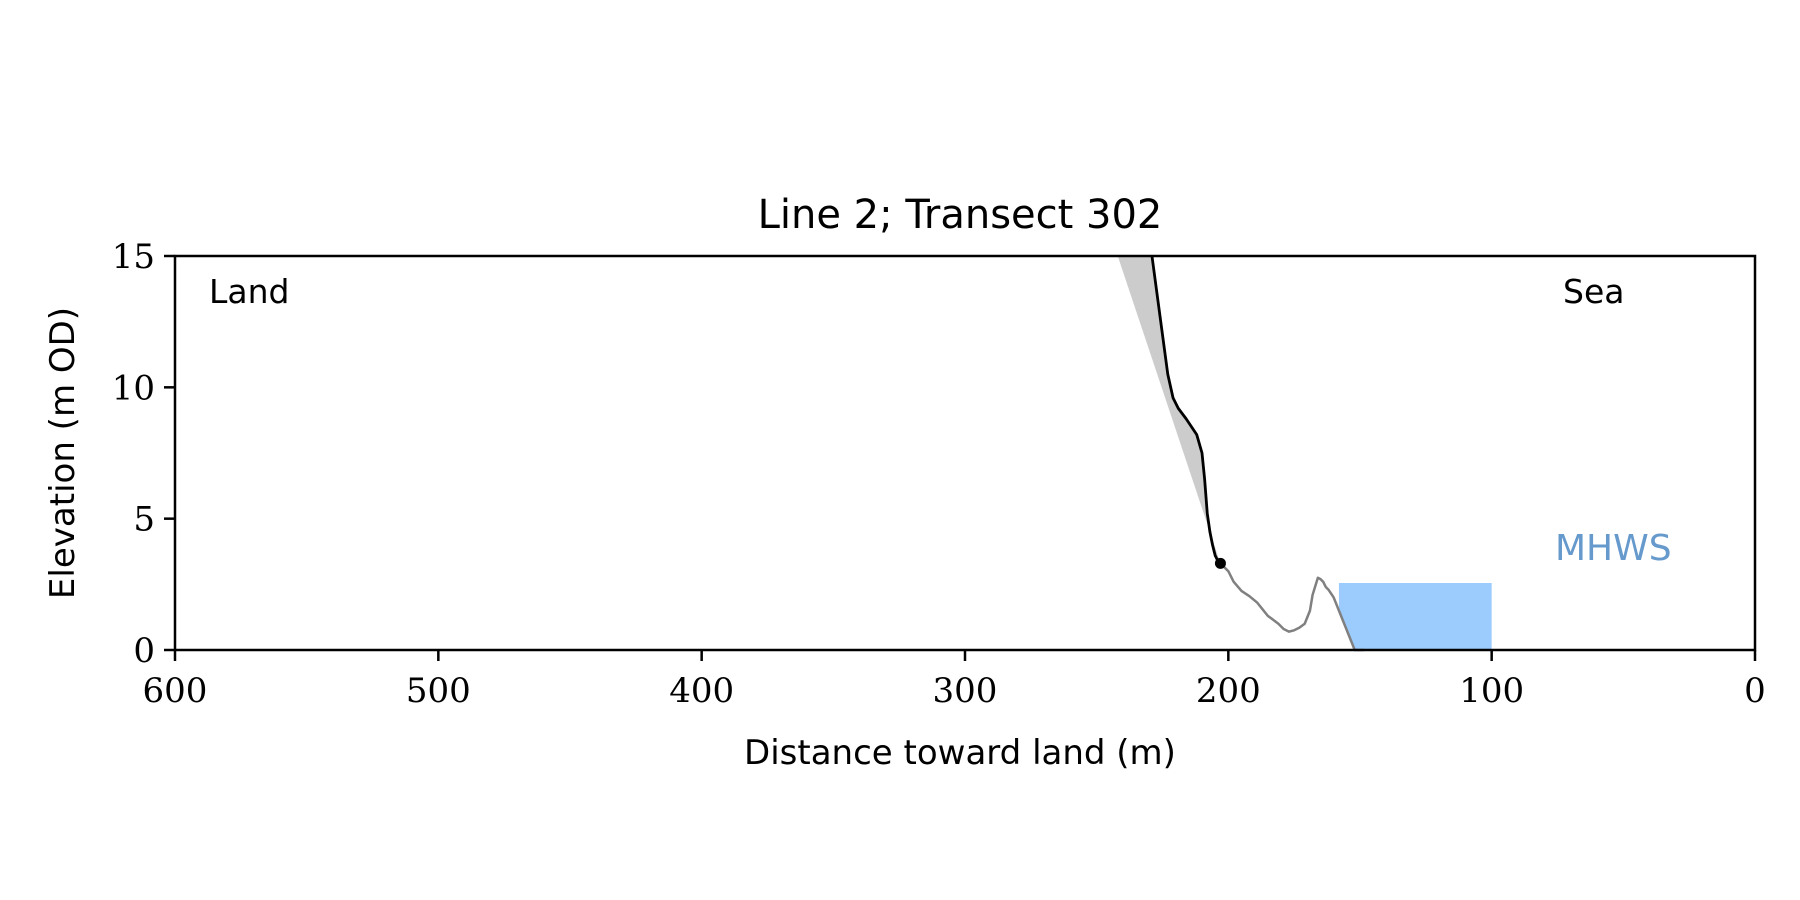 The width and height of the screenshot is (1800, 900). I want to click on y-tick-label: 0, so click(144, 651).